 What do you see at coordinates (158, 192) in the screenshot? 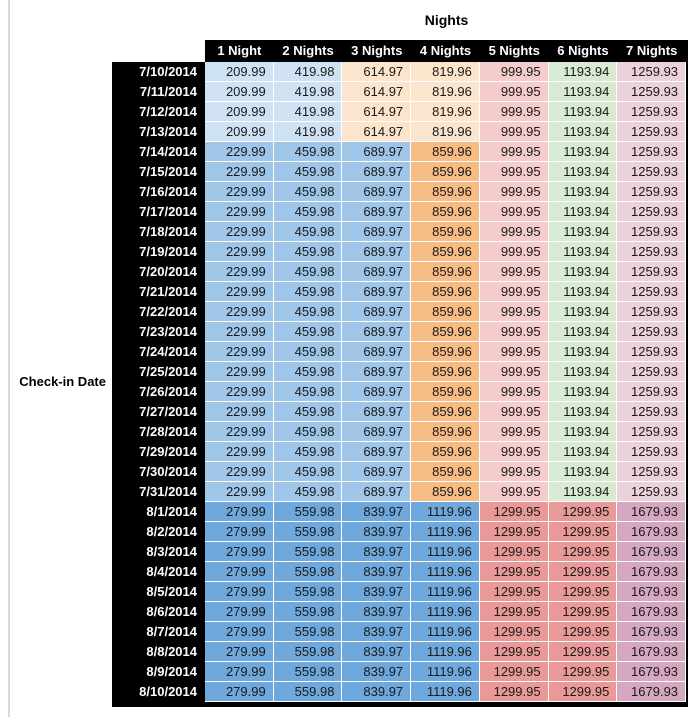
I see `row-date: 7/16/2014` at bounding box center [158, 192].